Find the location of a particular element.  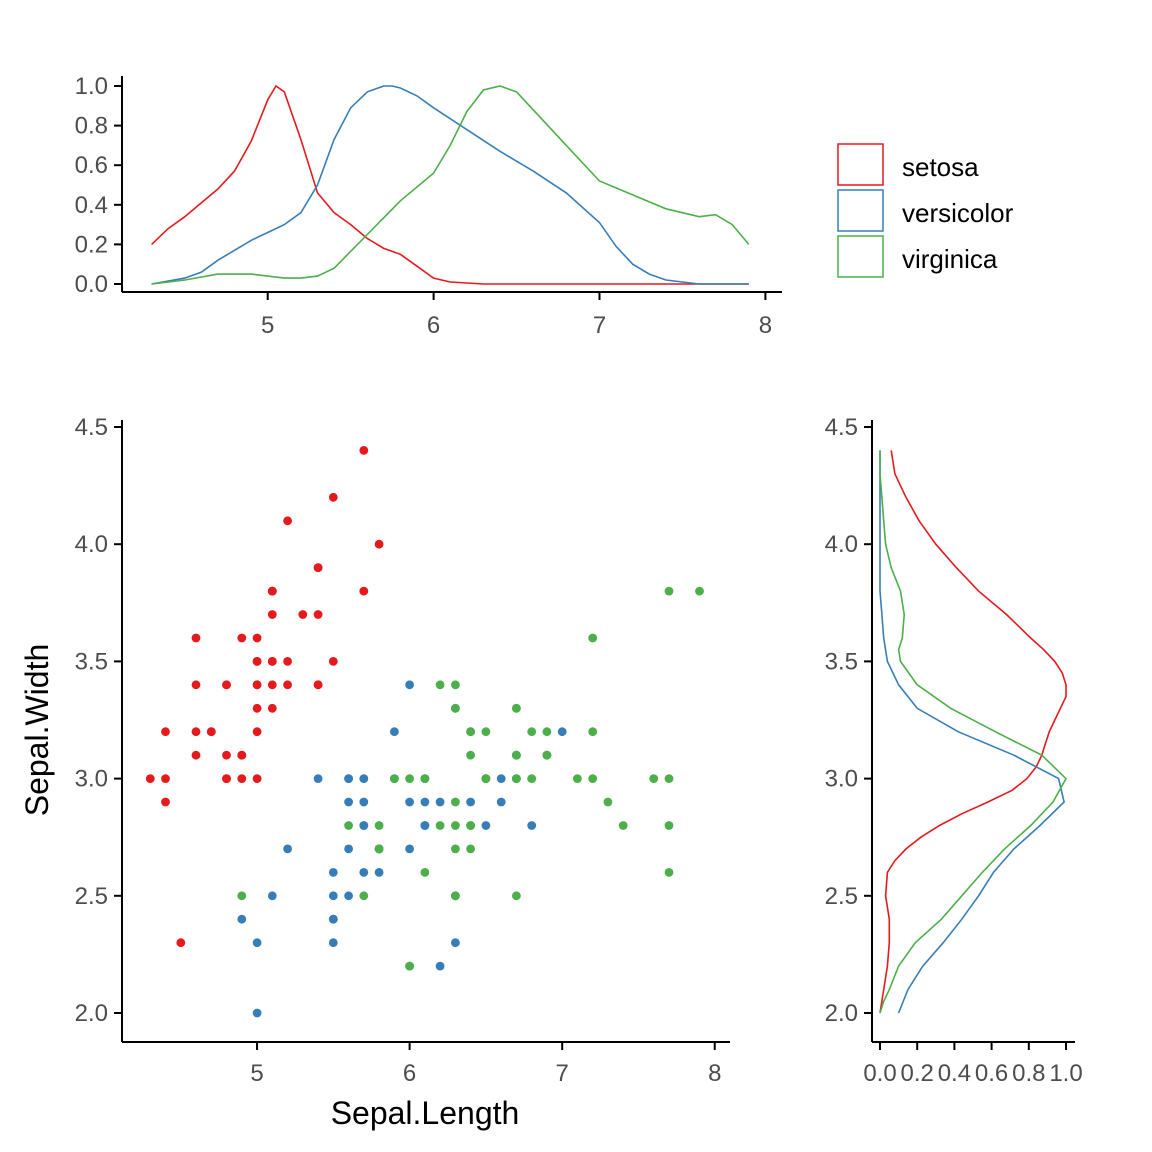

top-y-tick-label: 0.8 is located at coordinates (91, 126).